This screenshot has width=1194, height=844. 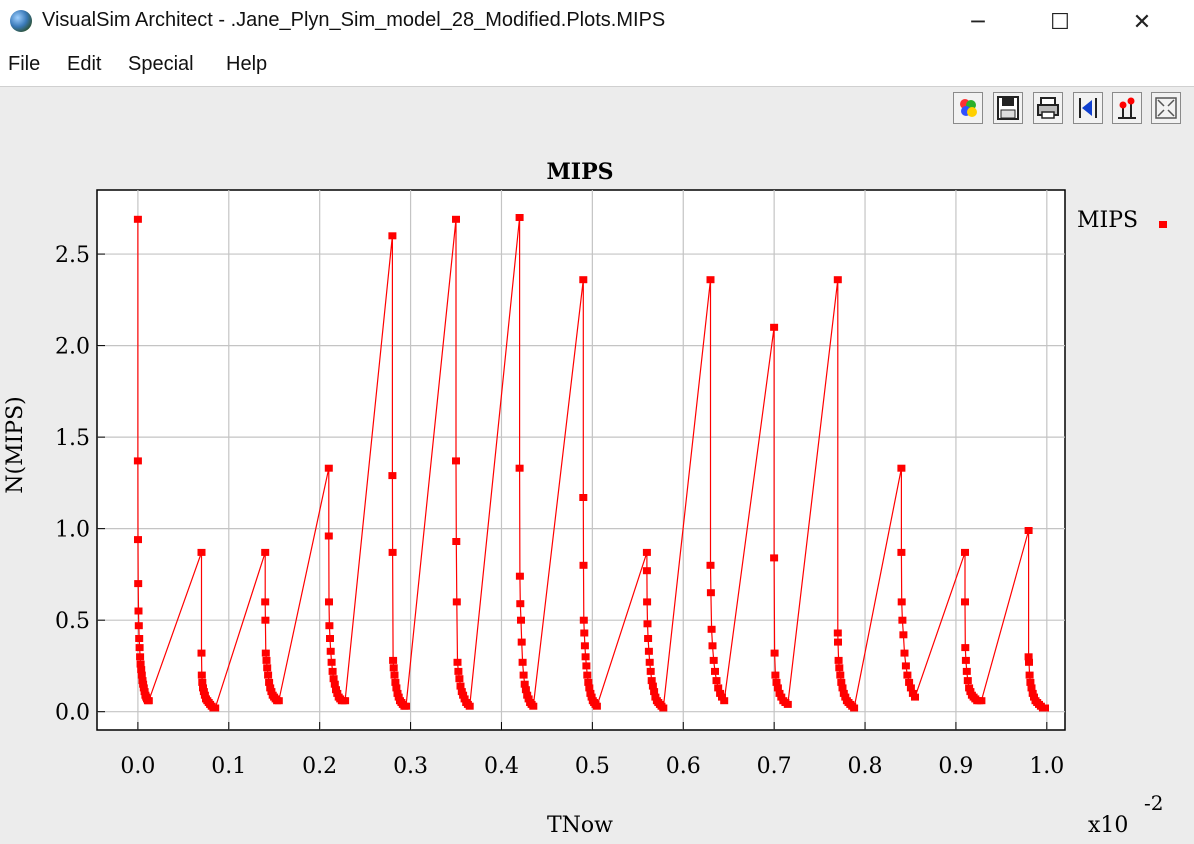 What do you see at coordinates (978, 22) in the screenshot?
I see `minimize-button: ─` at bounding box center [978, 22].